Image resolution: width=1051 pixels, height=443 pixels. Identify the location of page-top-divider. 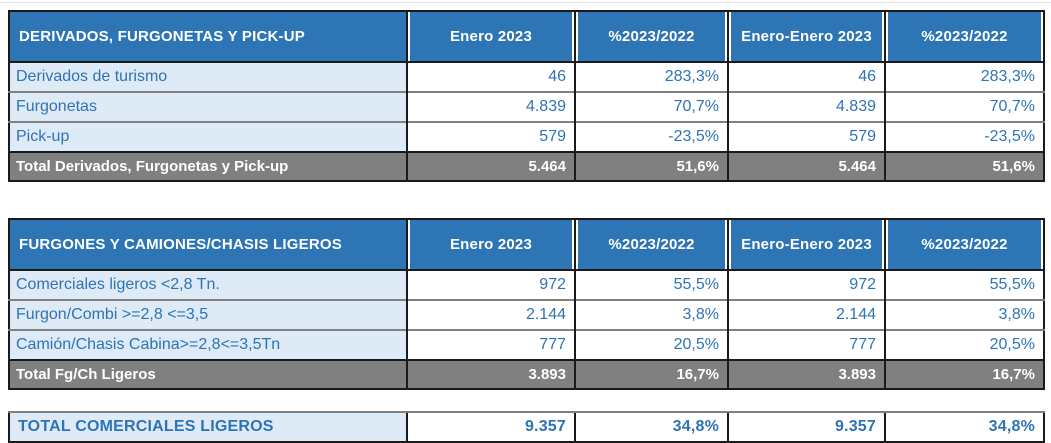
(525, 2).